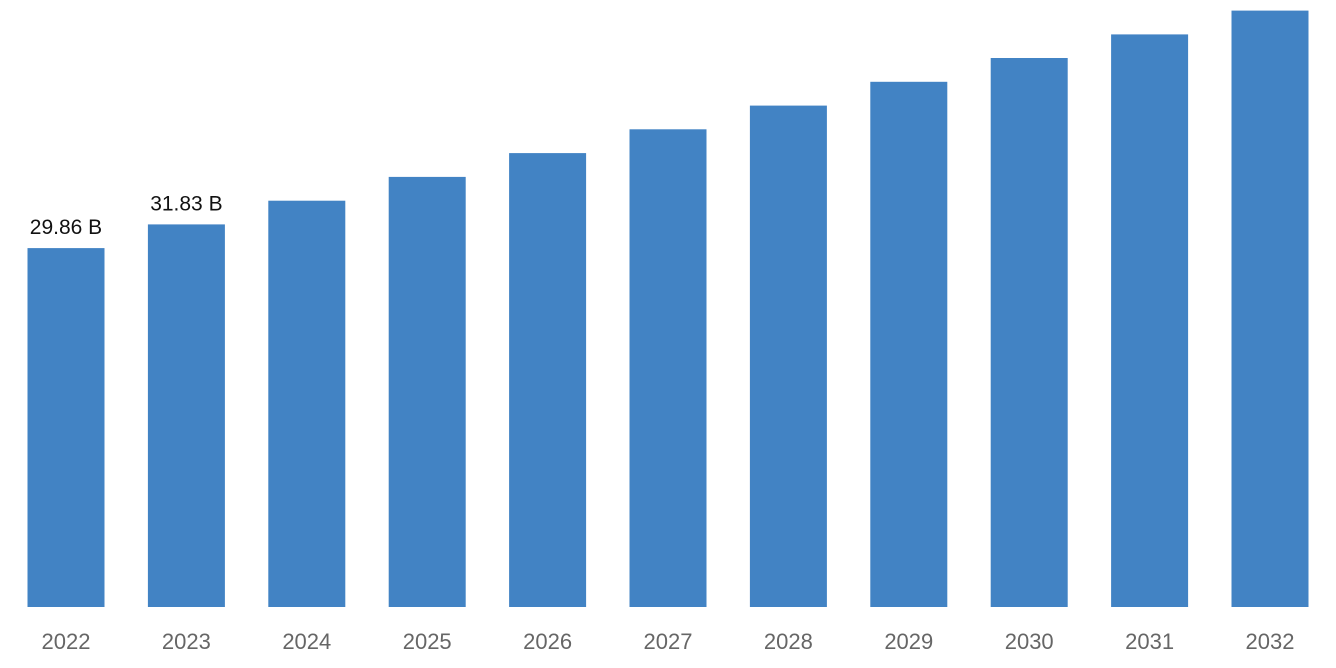  I want to click on bar-2025, so click(427, 391).